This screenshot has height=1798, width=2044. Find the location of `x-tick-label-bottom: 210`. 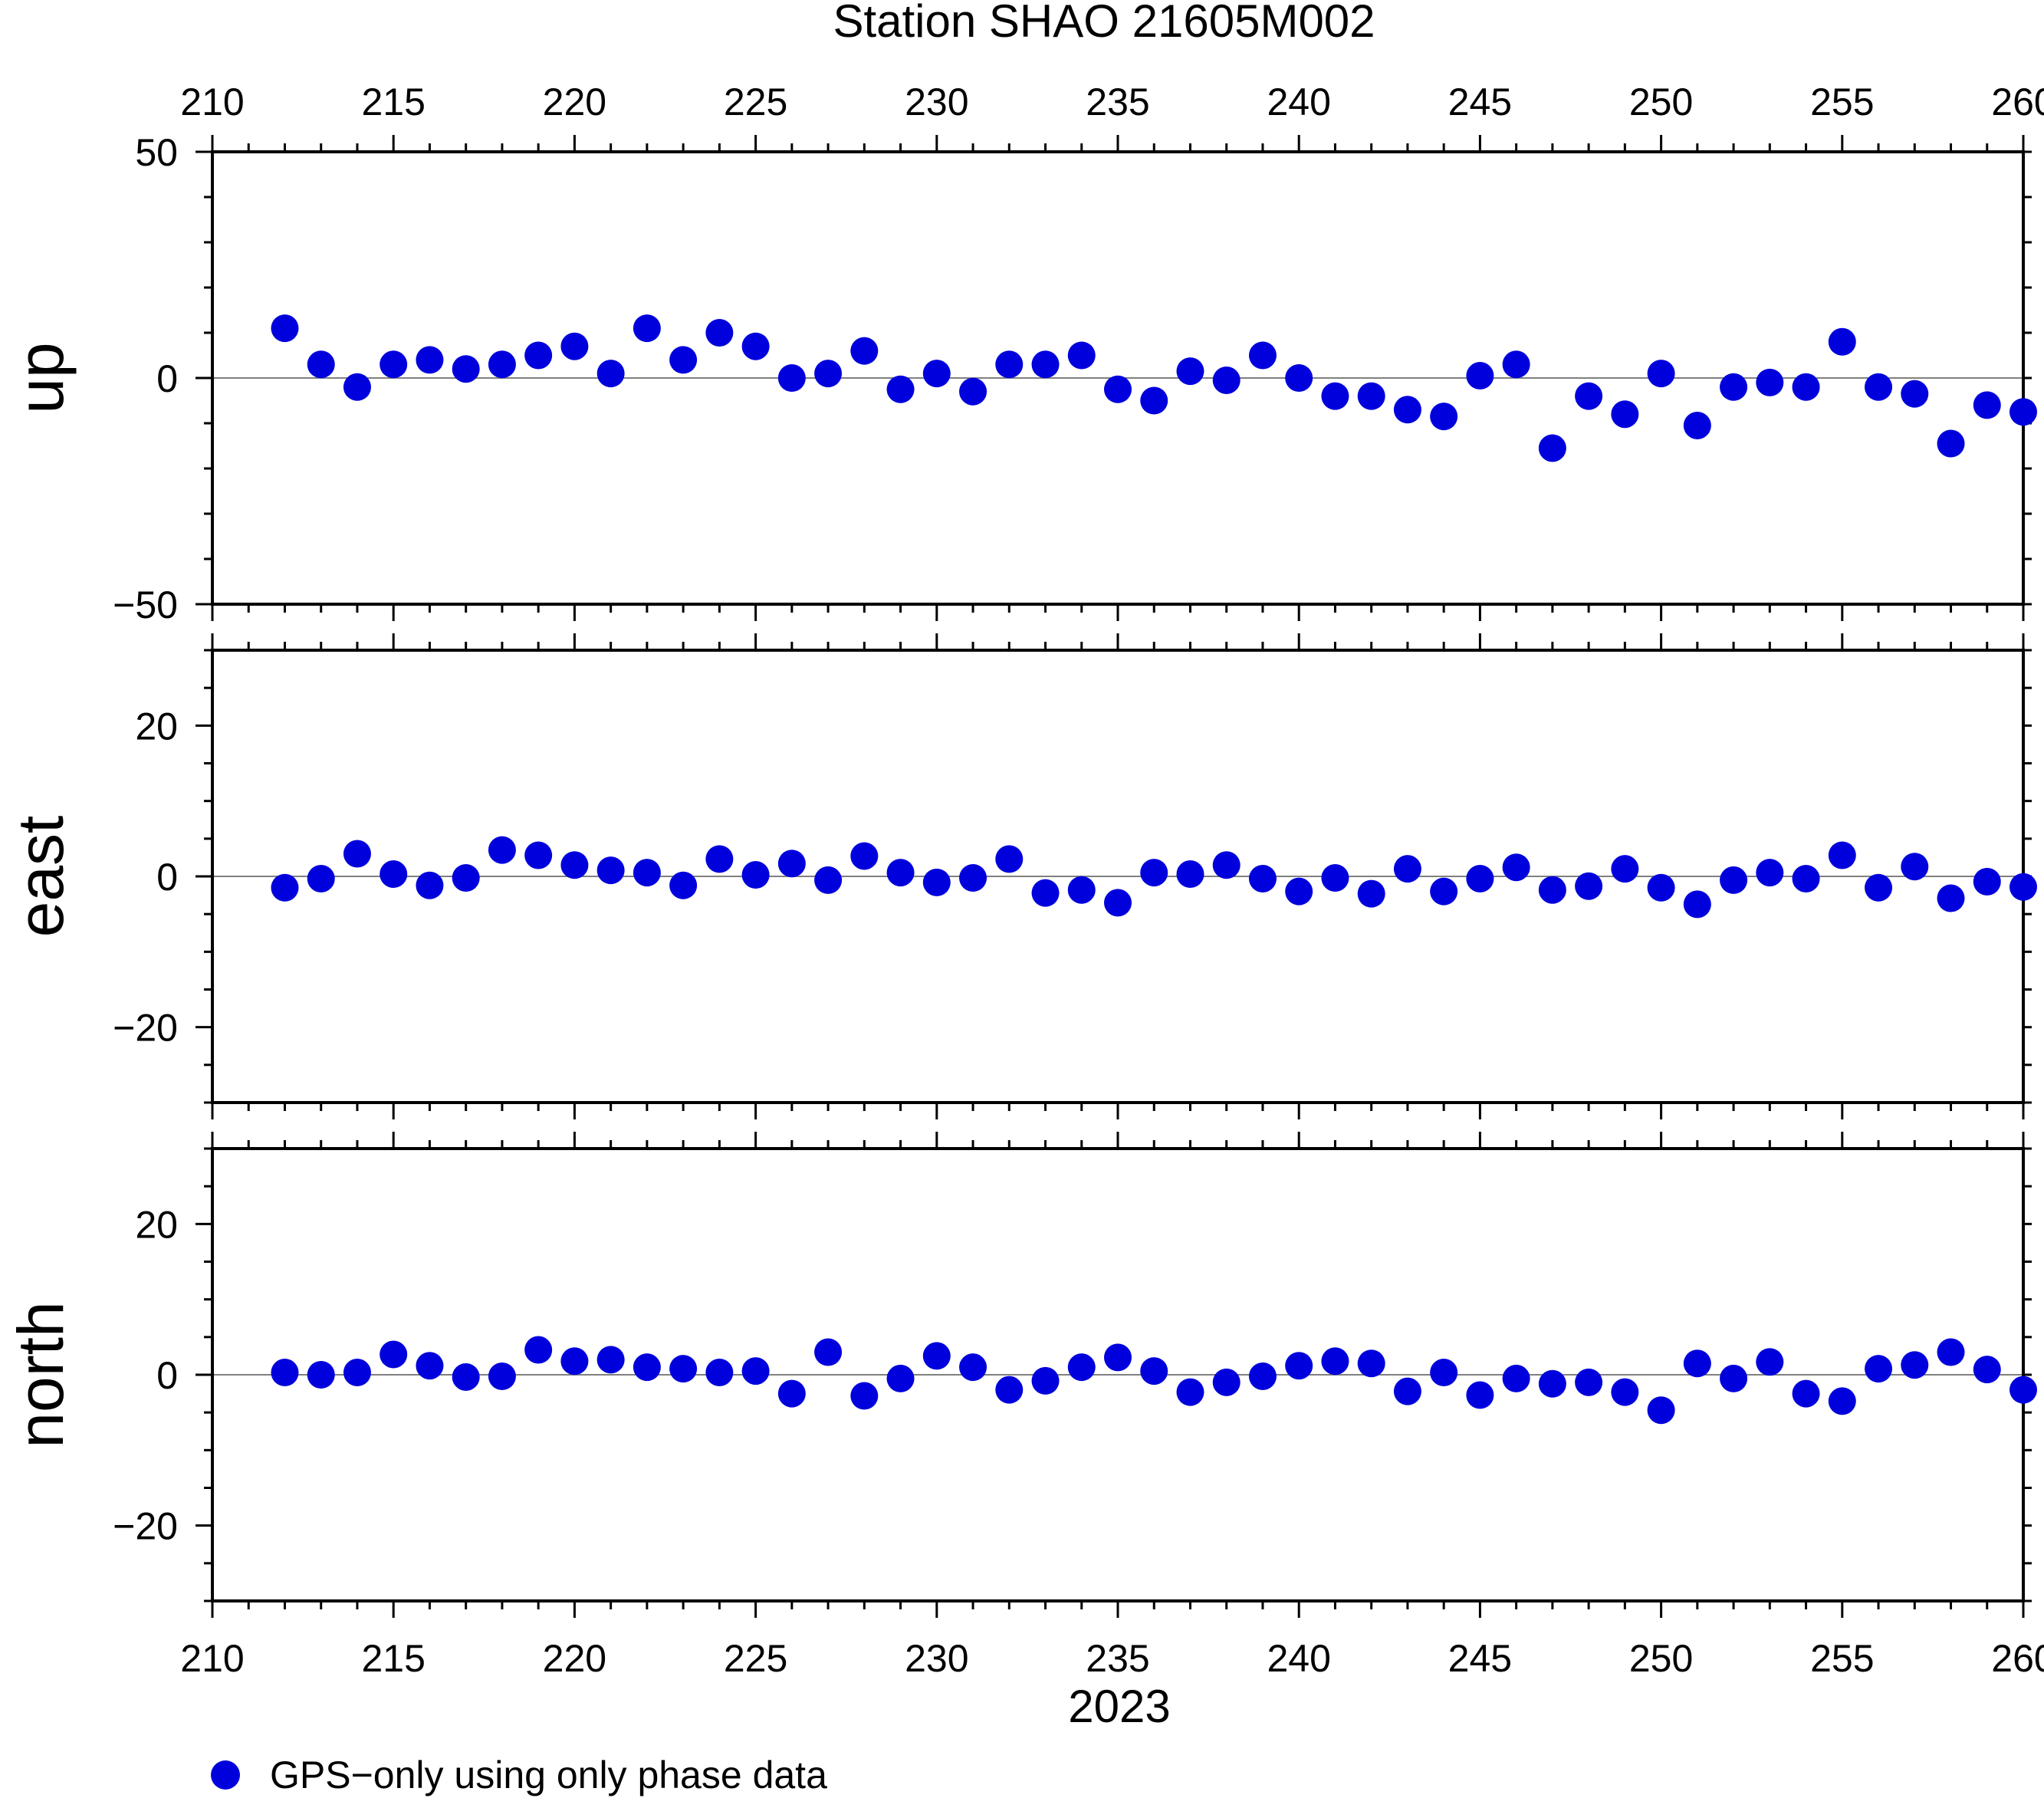

x-tick-label-bottom: 210 is located at coordinates (212, 1659).